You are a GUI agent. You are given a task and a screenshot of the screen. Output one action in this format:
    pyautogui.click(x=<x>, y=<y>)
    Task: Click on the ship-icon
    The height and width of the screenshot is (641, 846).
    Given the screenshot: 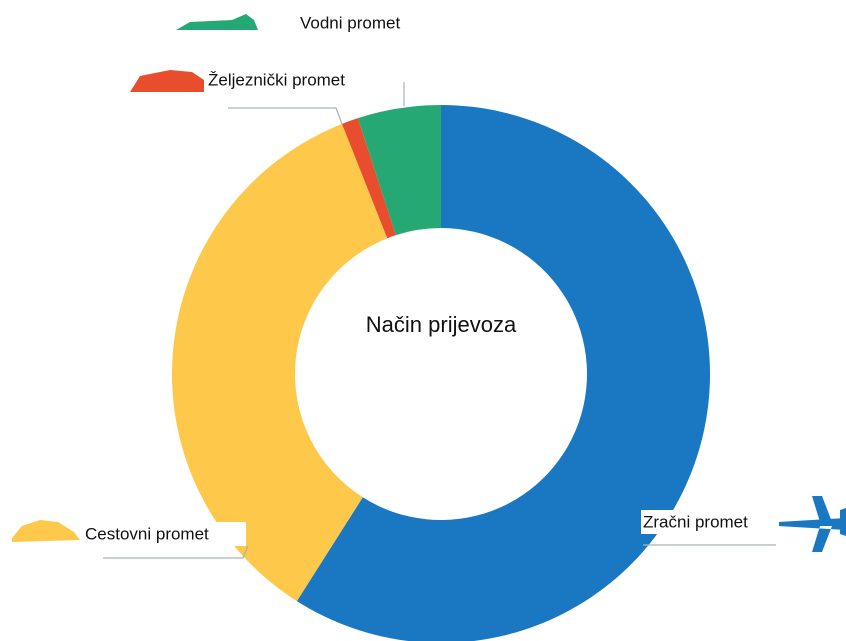 What is the action you would take?
    pyautogui.click(x=217, y=22)
    